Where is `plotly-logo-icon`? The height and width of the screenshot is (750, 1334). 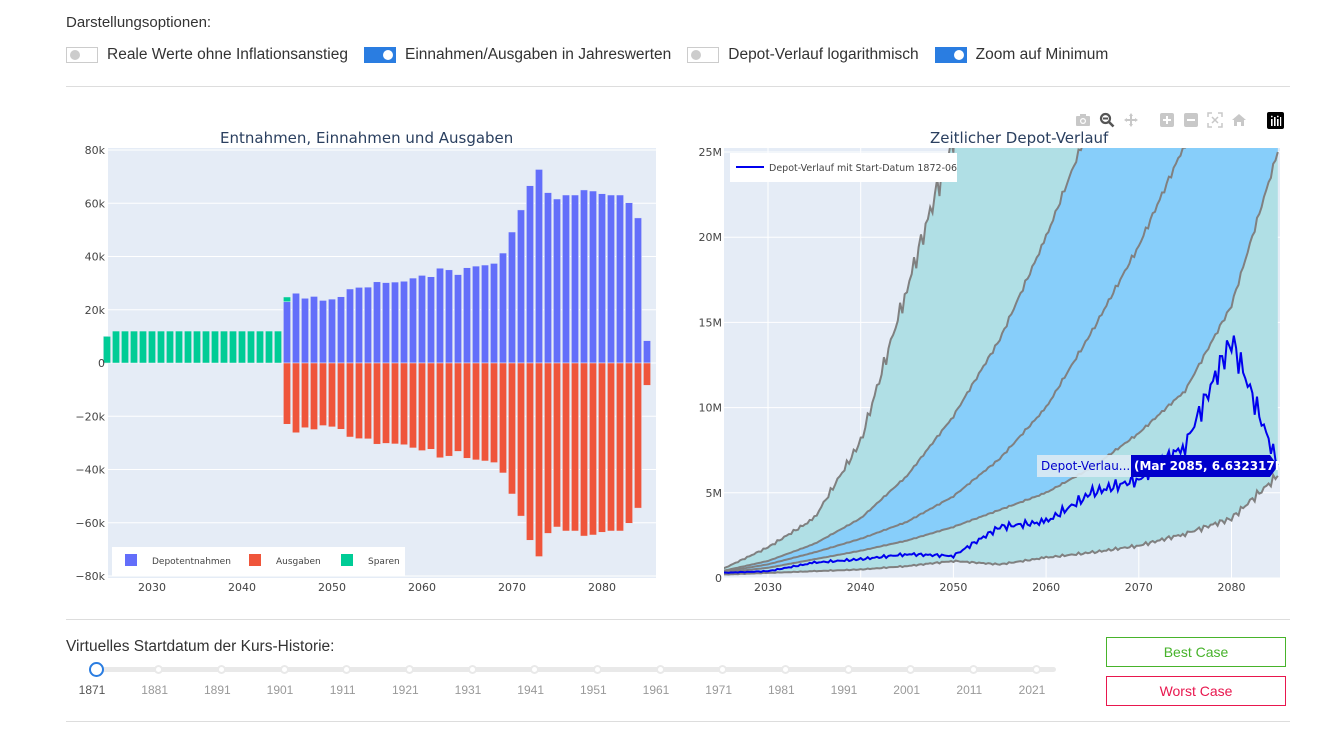
plotly-logo-icon is located at coordinates (1275, 120).